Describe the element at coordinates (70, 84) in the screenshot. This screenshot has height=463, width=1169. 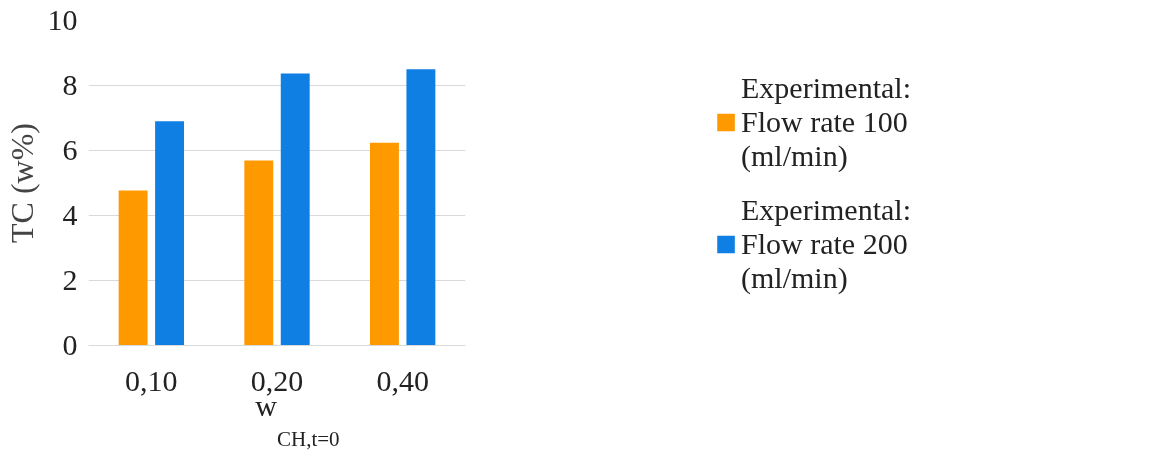
I see `y-tick-label: 8` at that location.